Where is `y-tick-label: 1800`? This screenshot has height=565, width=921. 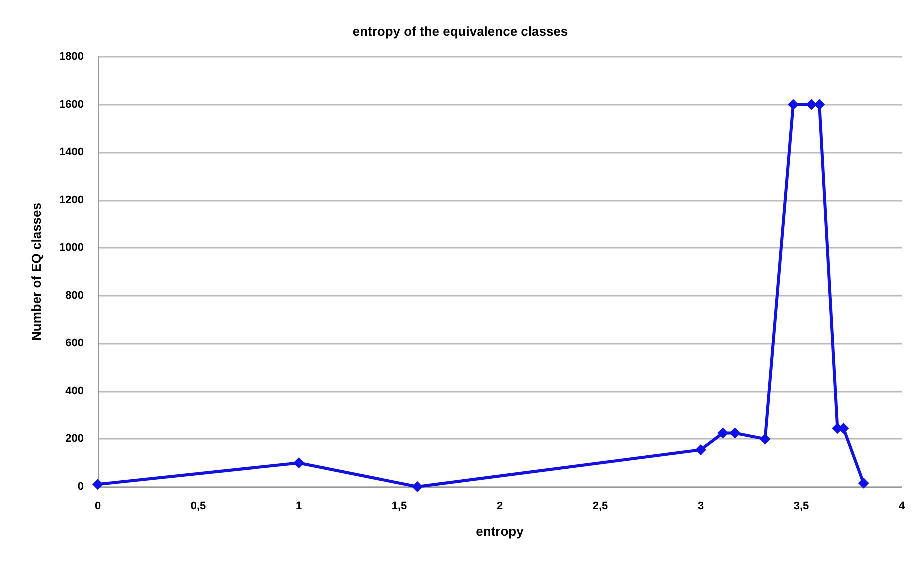
y-tick-label: 1800 is located at coordinates (72, 57).